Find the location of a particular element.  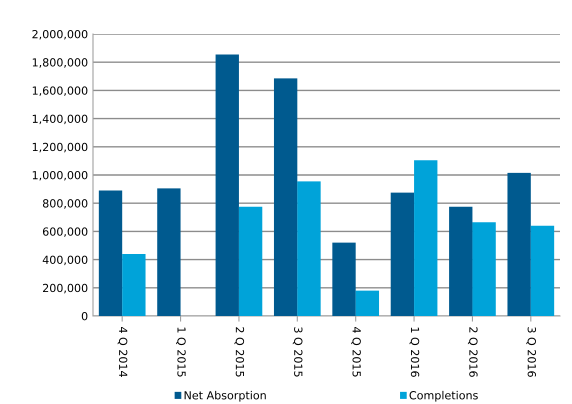

x-tick-label: 2 Q 2016 is located at coordinates (473, 352).